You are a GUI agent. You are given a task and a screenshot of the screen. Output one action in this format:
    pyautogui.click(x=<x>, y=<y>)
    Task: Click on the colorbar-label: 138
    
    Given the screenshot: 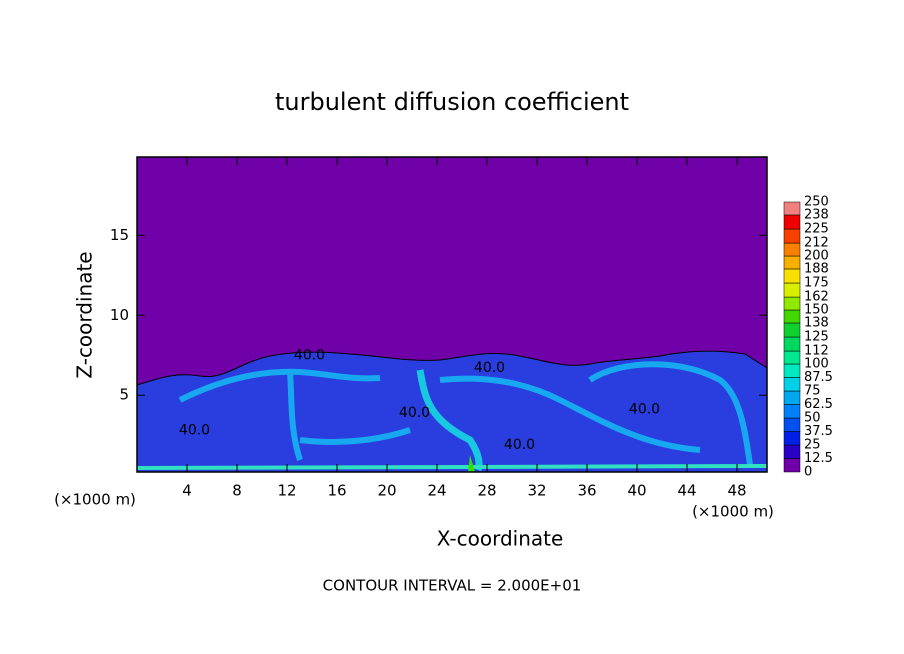 What is the action you would take?
    pyautogui.click(x=816, y=322)
    